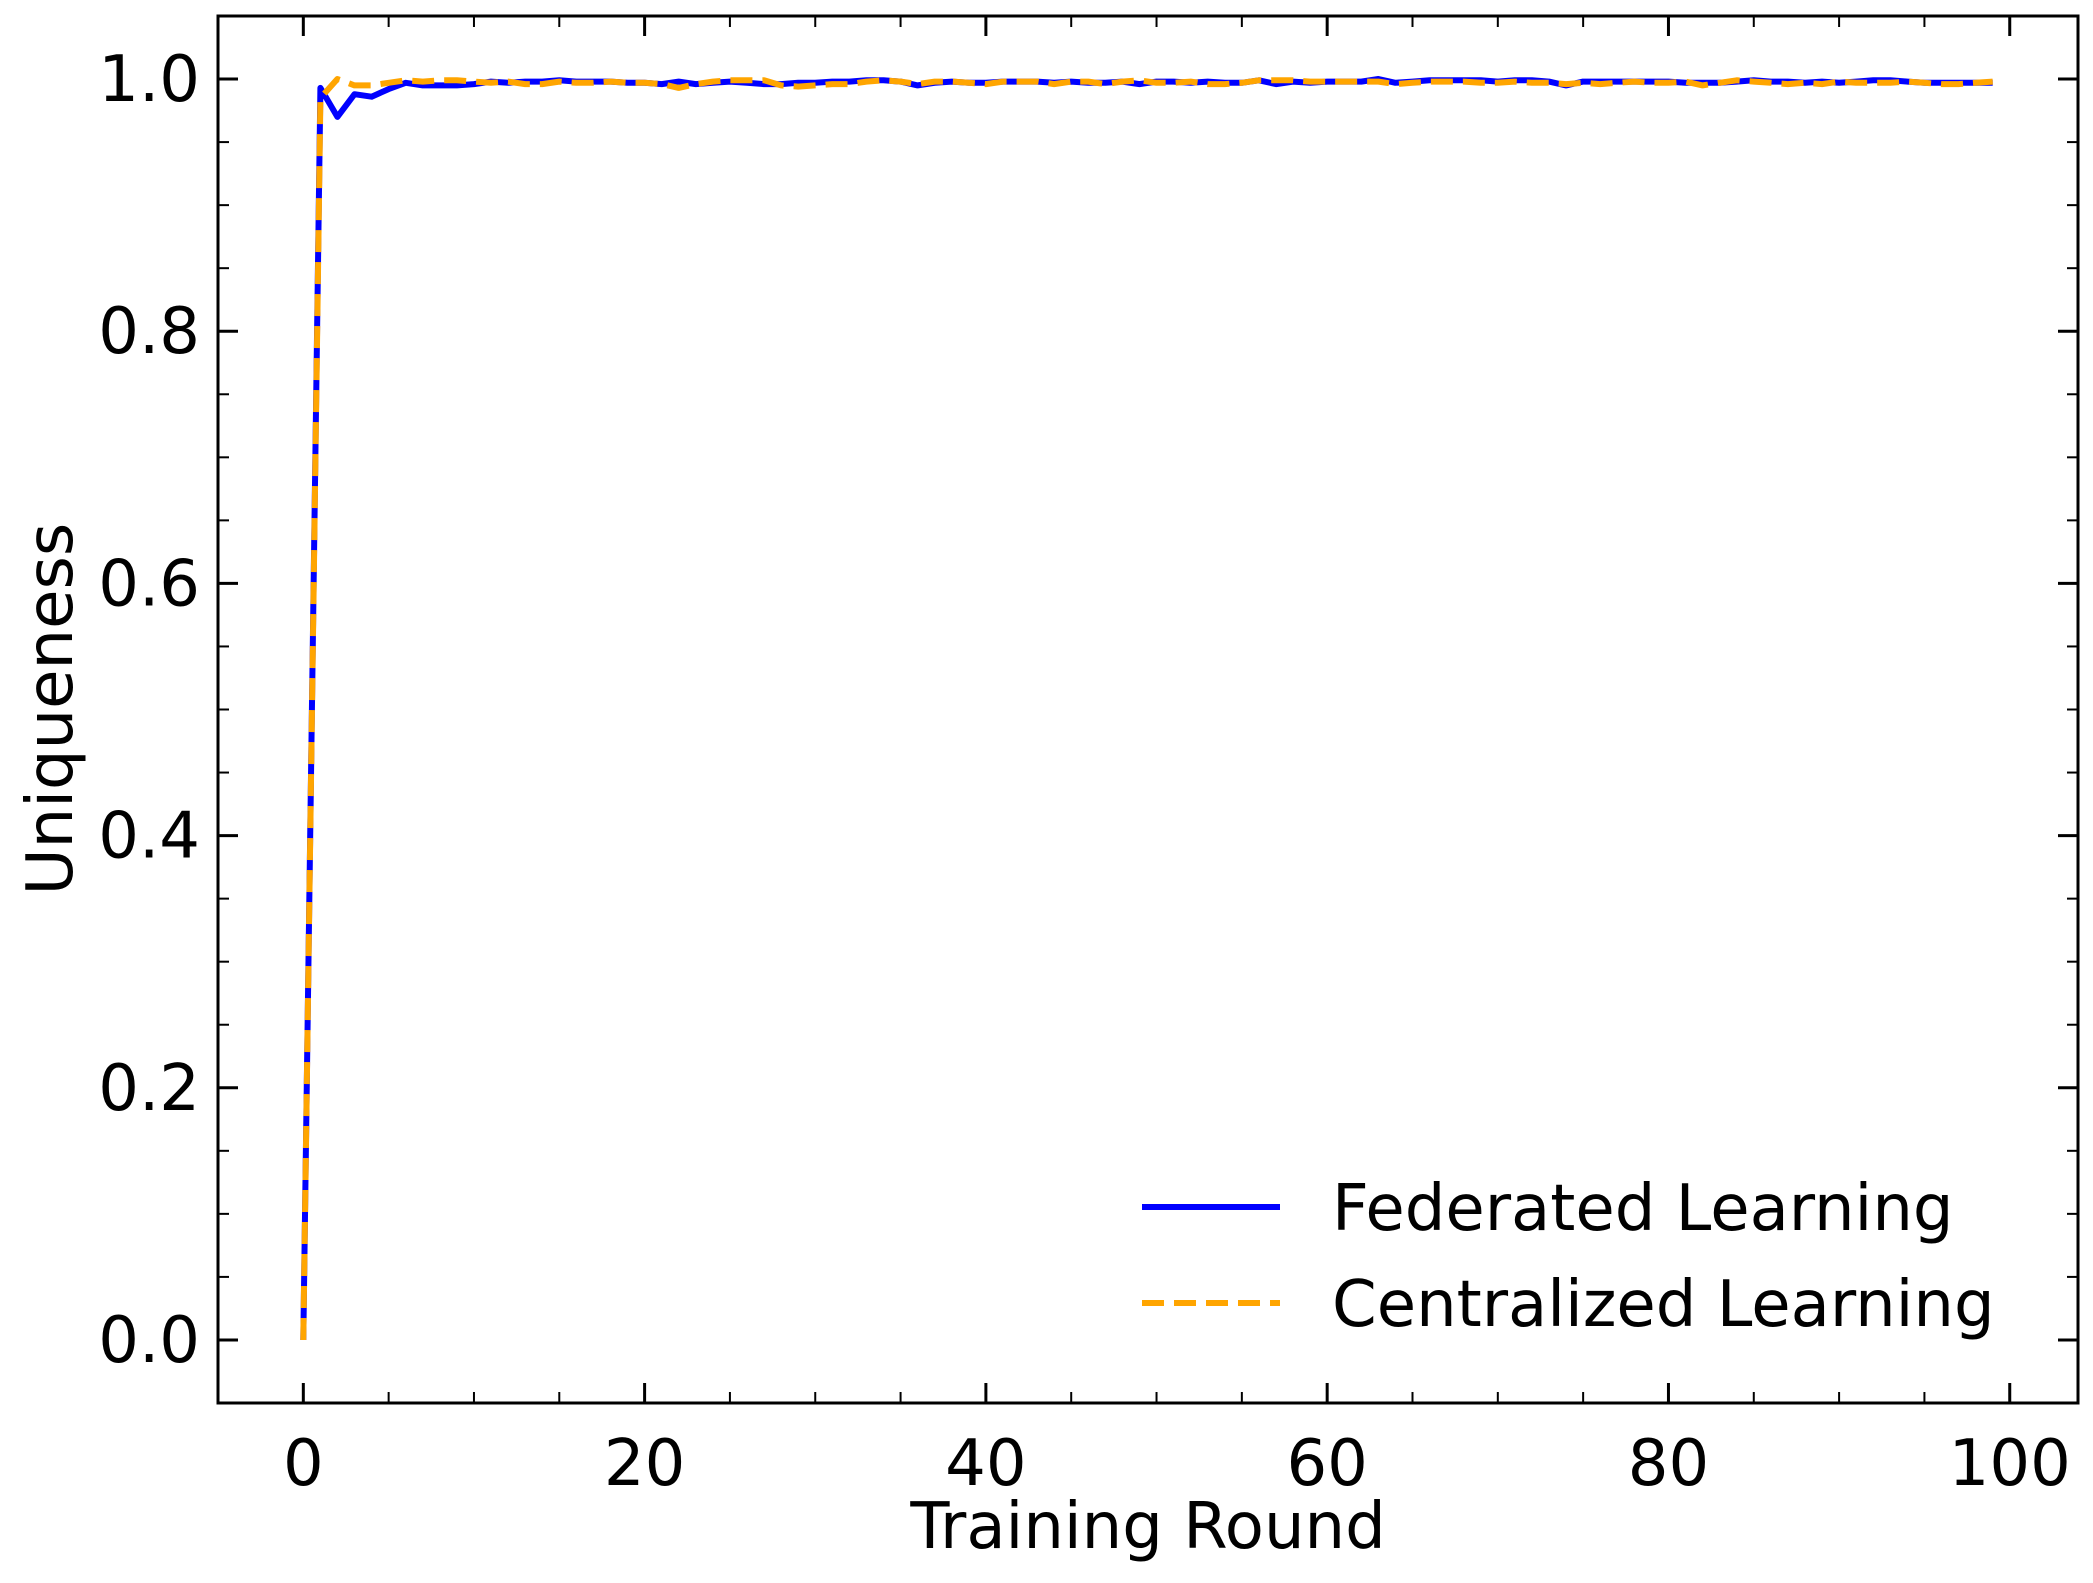 The height and width of the screenshot is (1583, 2093). I want to click on y-tick-labels: 0.0 0.2 0.4 0.6 0.8 1.0, so click(149, 710).